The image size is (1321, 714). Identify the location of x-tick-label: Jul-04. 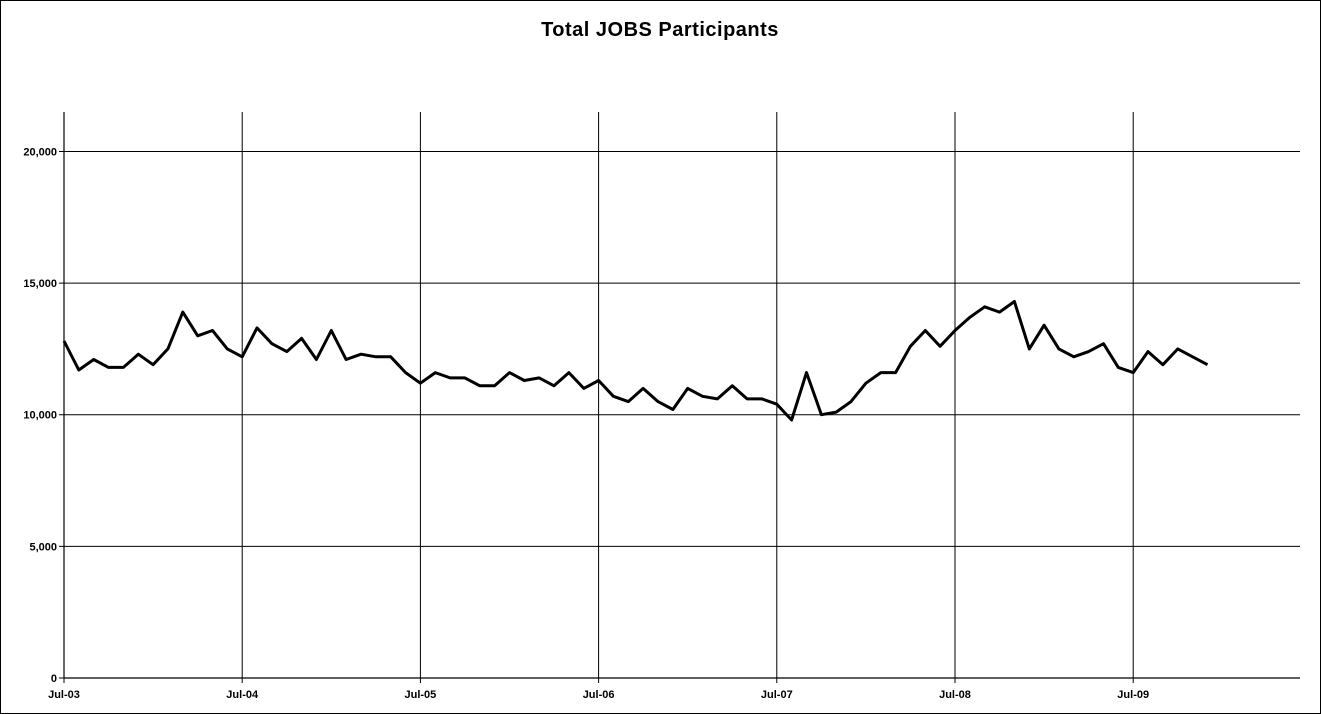
(242, 695).